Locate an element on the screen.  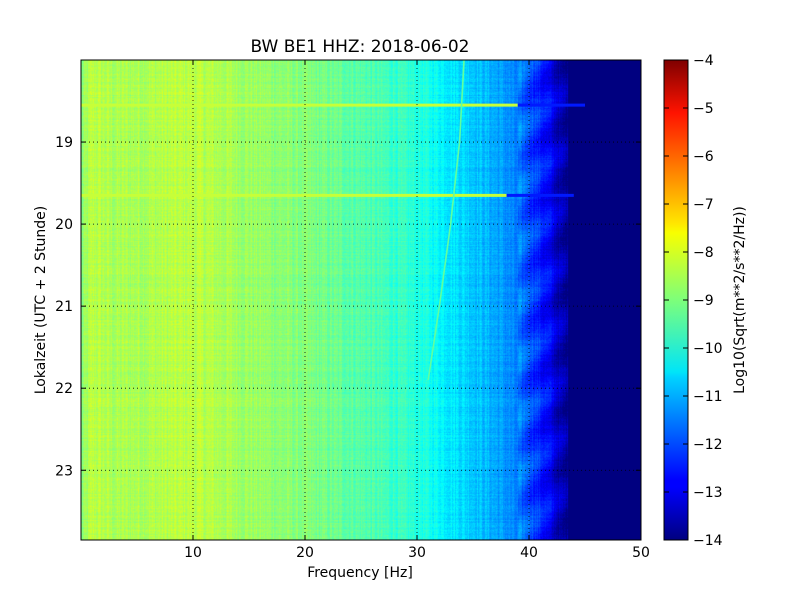
colorbar-tick-label: −7 is located at coordinates (703, 205).